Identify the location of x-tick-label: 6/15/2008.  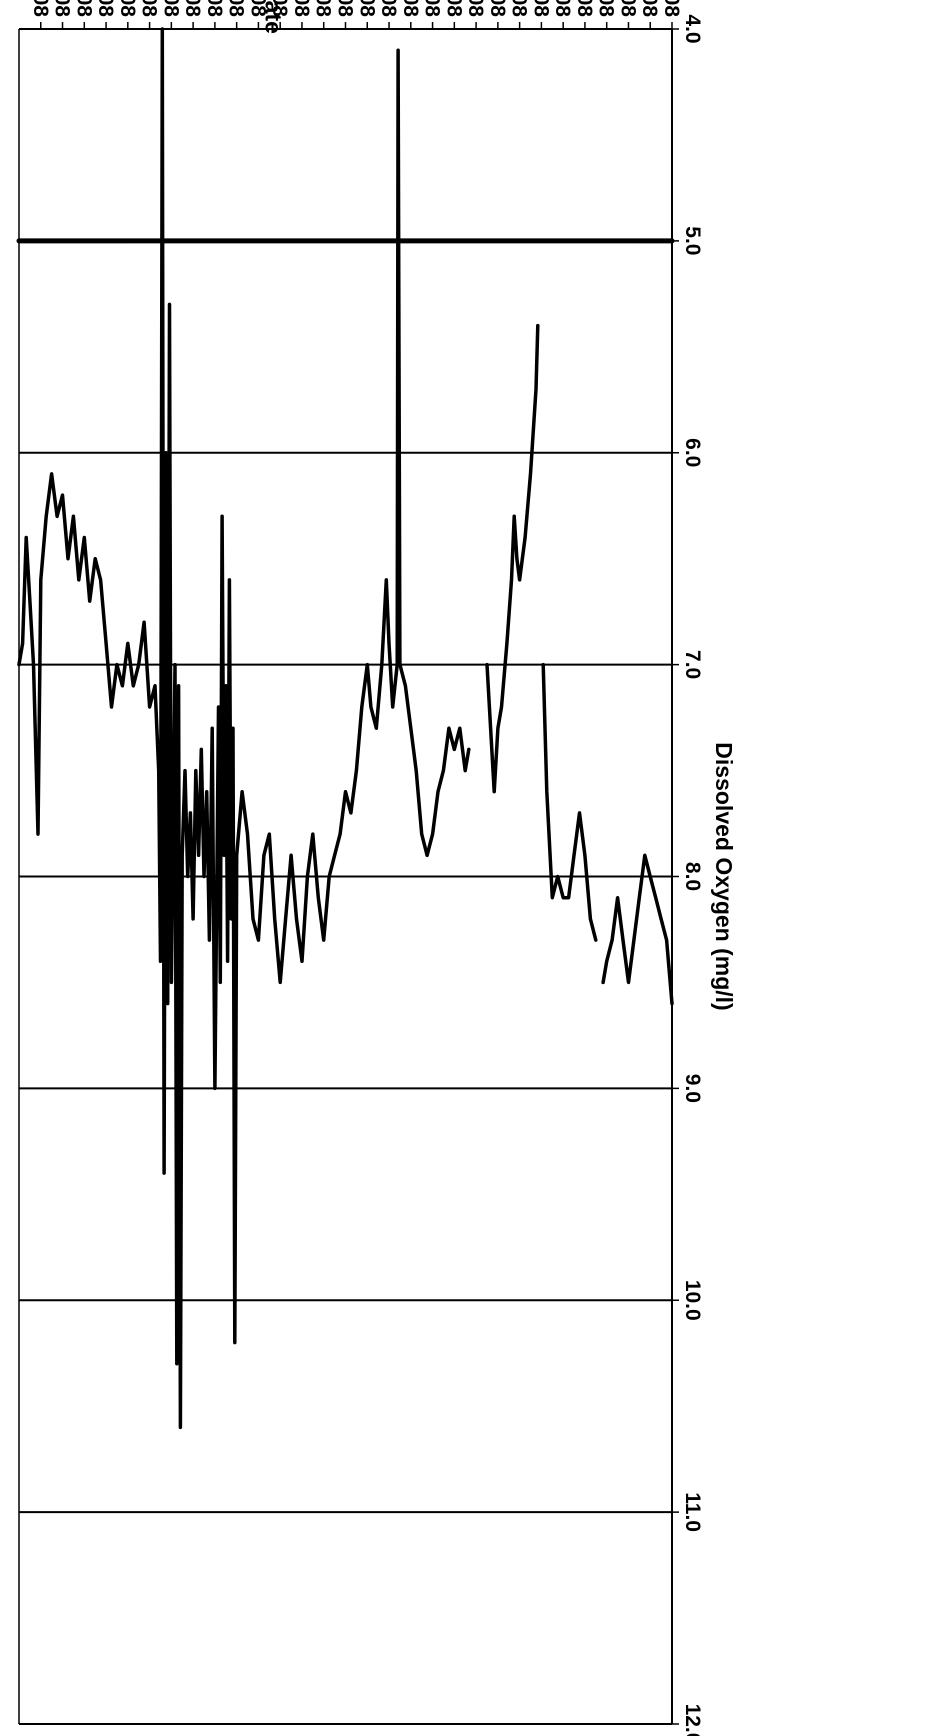
(366, 8).